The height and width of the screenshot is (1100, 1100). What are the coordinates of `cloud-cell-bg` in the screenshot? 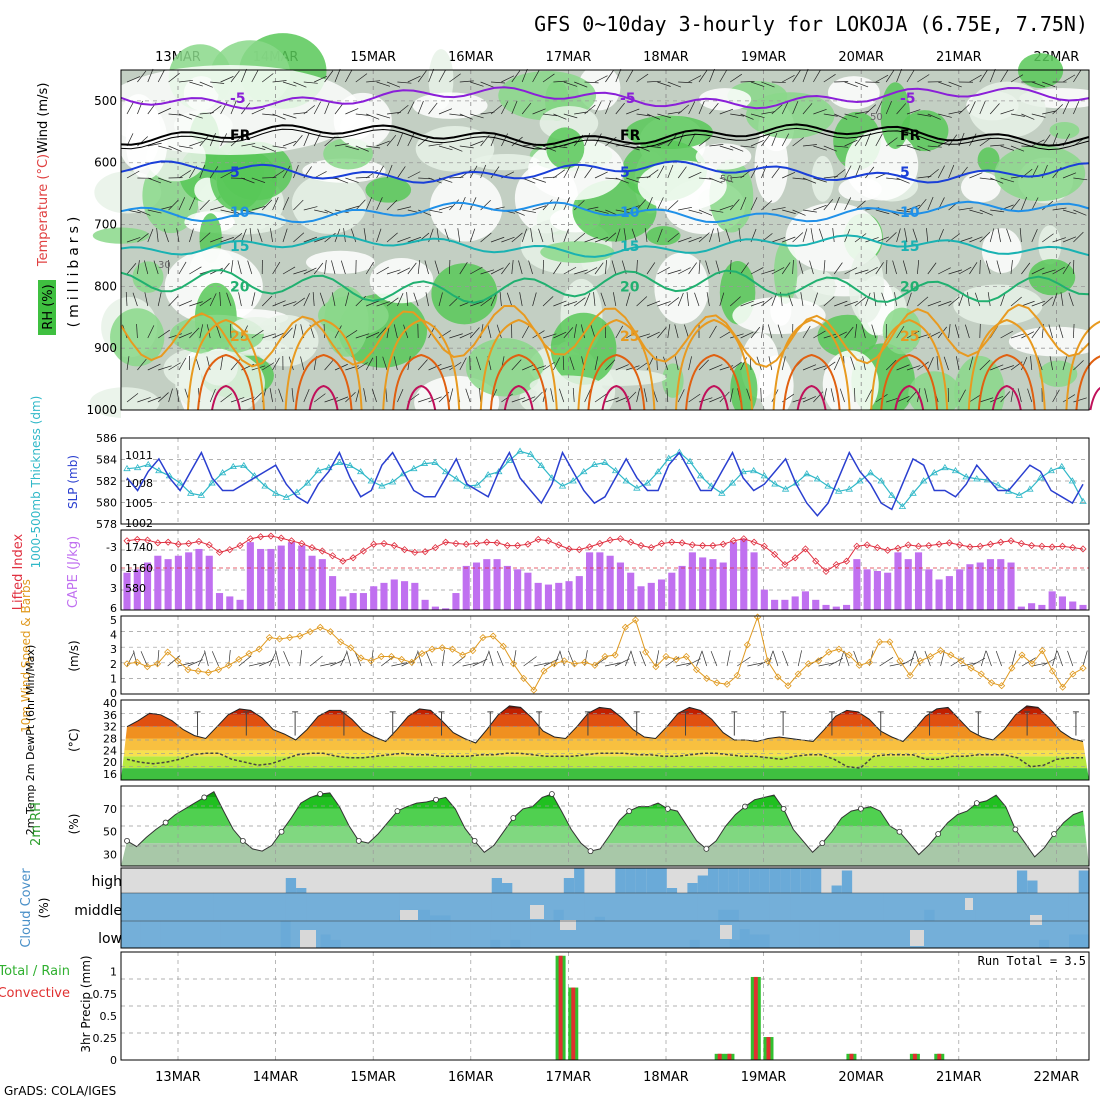 It's located at (240, 880).